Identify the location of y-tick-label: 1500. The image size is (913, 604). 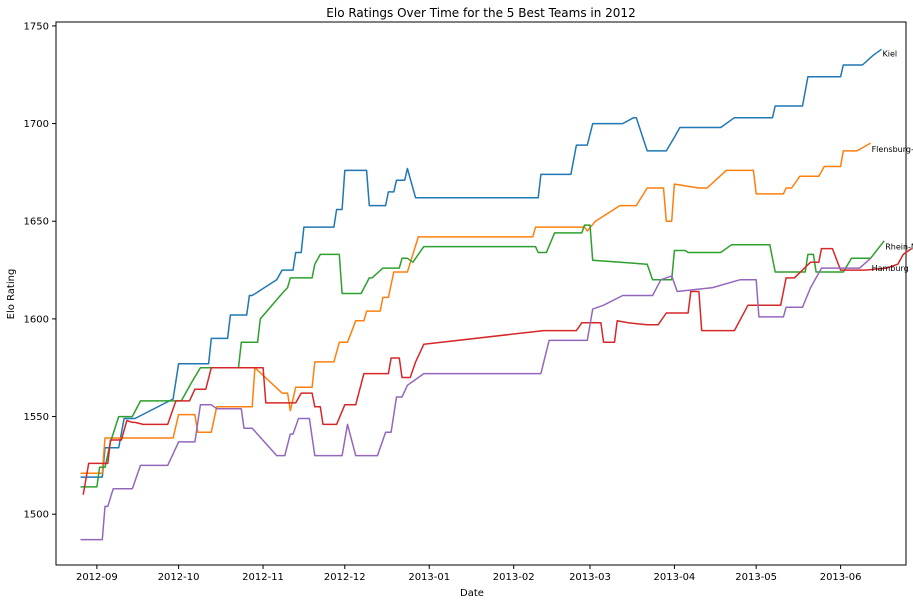
(36, 515).